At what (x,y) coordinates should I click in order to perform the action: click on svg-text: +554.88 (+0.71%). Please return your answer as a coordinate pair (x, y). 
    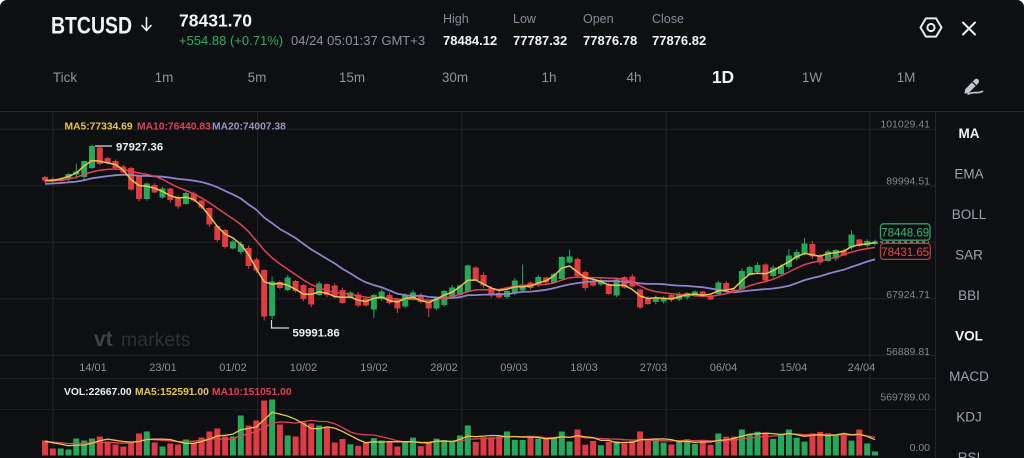
    Looking at the image, I should click on (231, 40).